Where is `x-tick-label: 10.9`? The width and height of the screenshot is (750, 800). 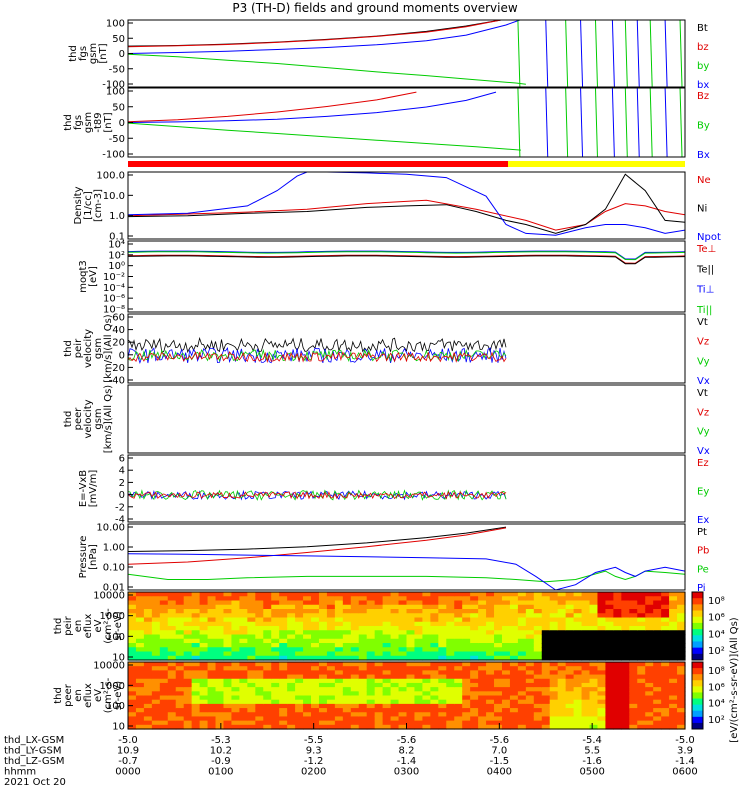
x-tick-label: 10.9 is located at coordinates (128, 751).